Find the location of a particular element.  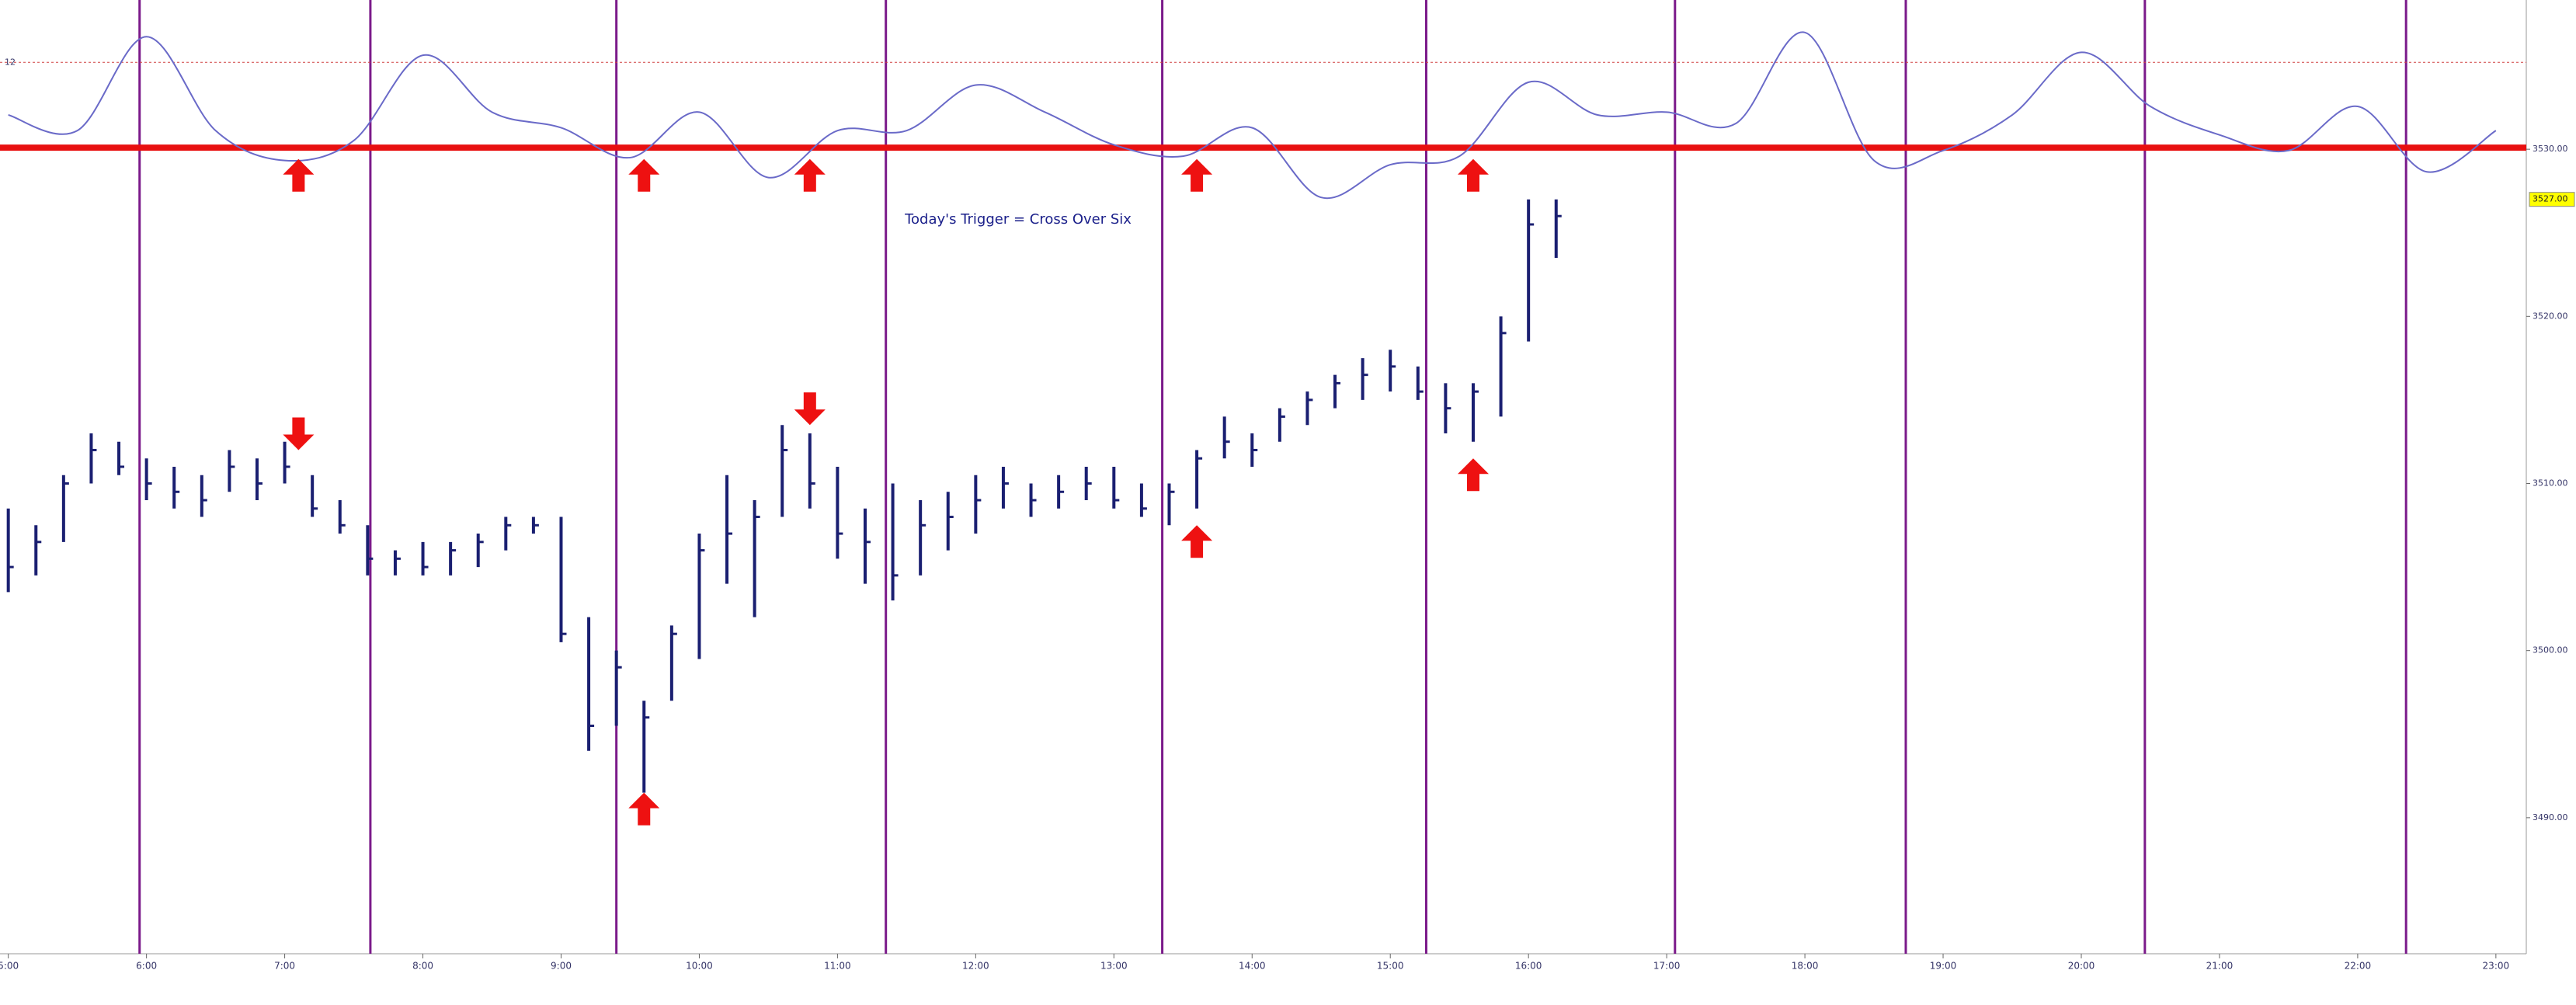

x-tick-label: 12:00 is located at coordinates (975, 967).